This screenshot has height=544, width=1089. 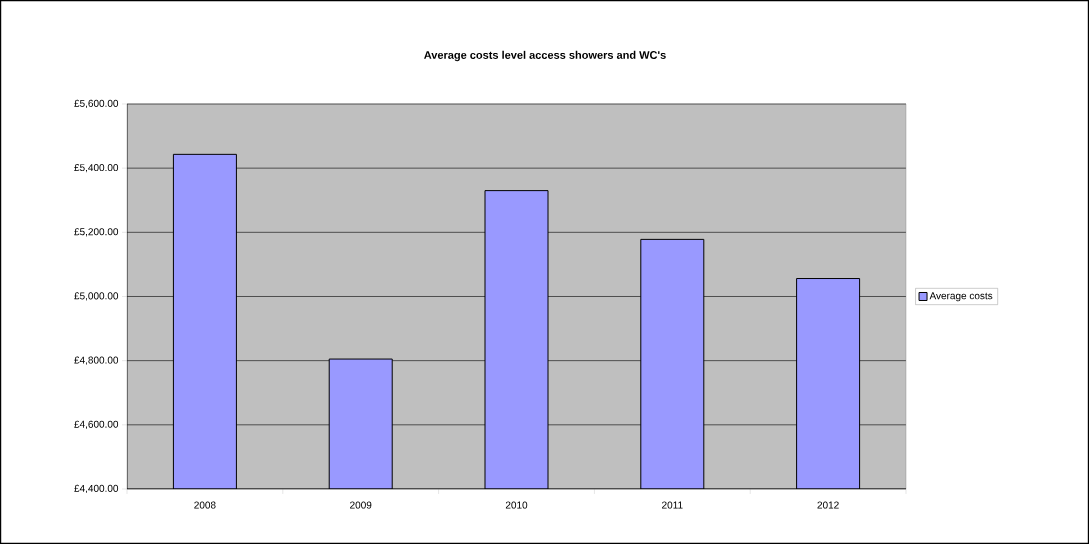 I want to click on y-tick-label: £4,400.00, so click(x=96, y=489).